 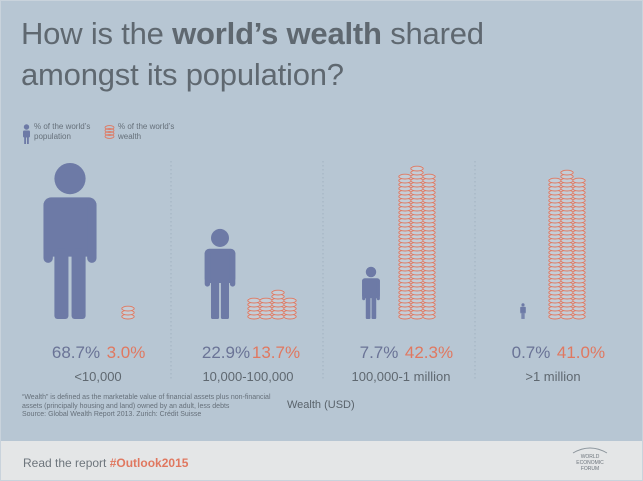 What do you see at coordinates (62, 131) in the screenshot?
I see `legend-population-label: % of the world’s population` at bounding box center [62, 131].